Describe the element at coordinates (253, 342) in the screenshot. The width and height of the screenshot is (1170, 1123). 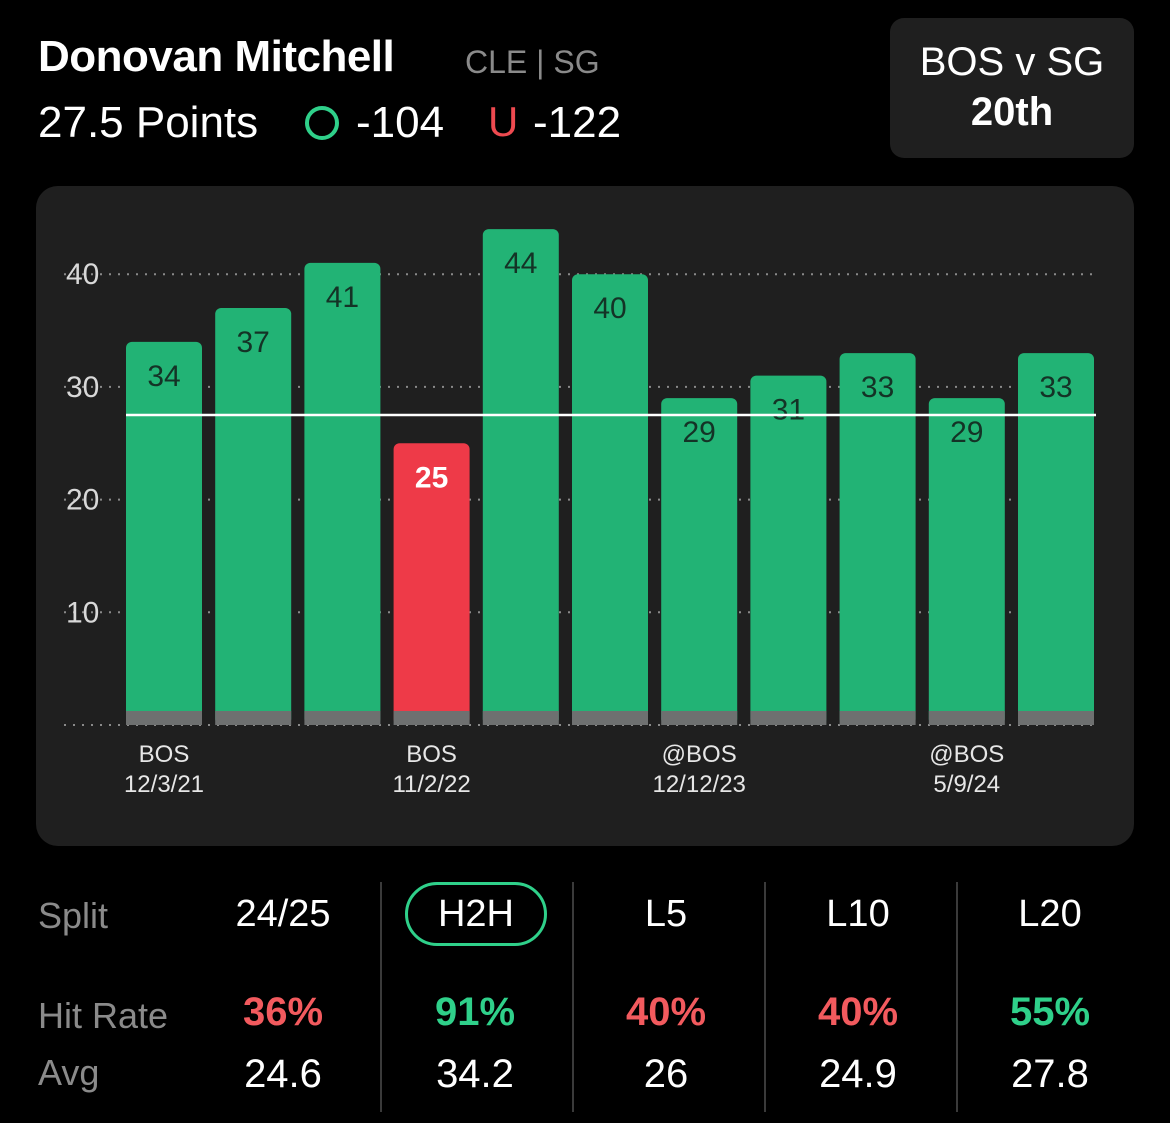
I see `bar-value-label: 37` at that location.